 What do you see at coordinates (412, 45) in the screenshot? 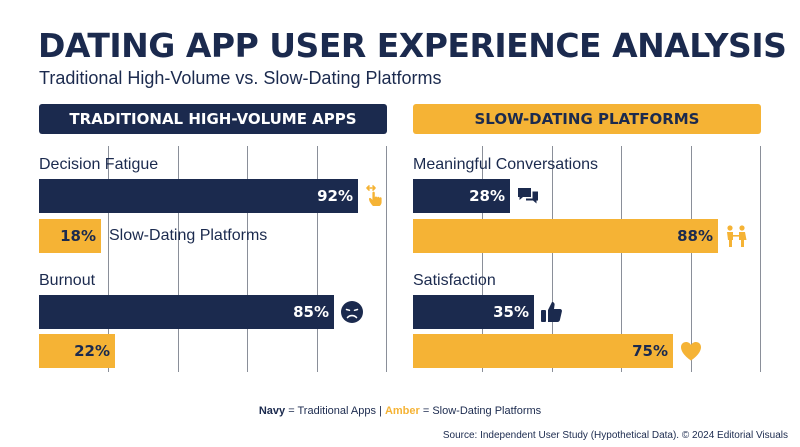
I see `page-title: DATING APP USER EXPERIENCE ANALYSIS` at bounding box center [412, 45].